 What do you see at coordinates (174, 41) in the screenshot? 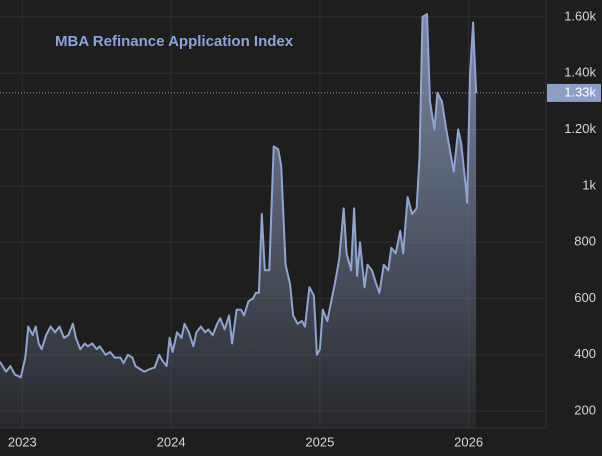
I see `chart-title: MBA Refinance Application Index` at bounding box center [174, 41].